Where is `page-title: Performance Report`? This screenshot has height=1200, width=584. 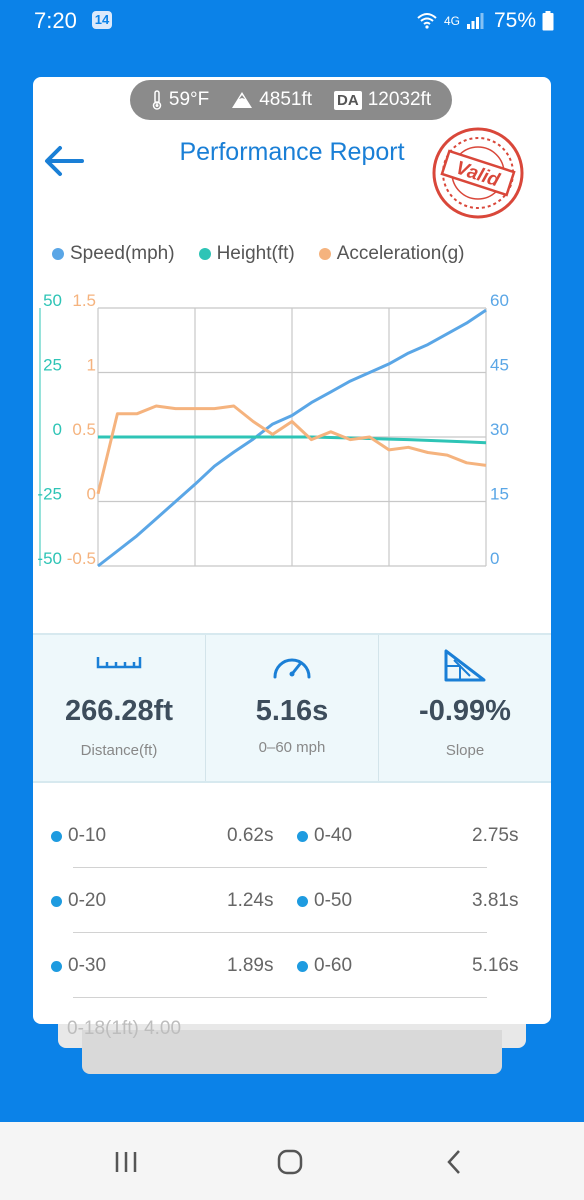 page-title: Performance Report is located at coordinates (292, 152).